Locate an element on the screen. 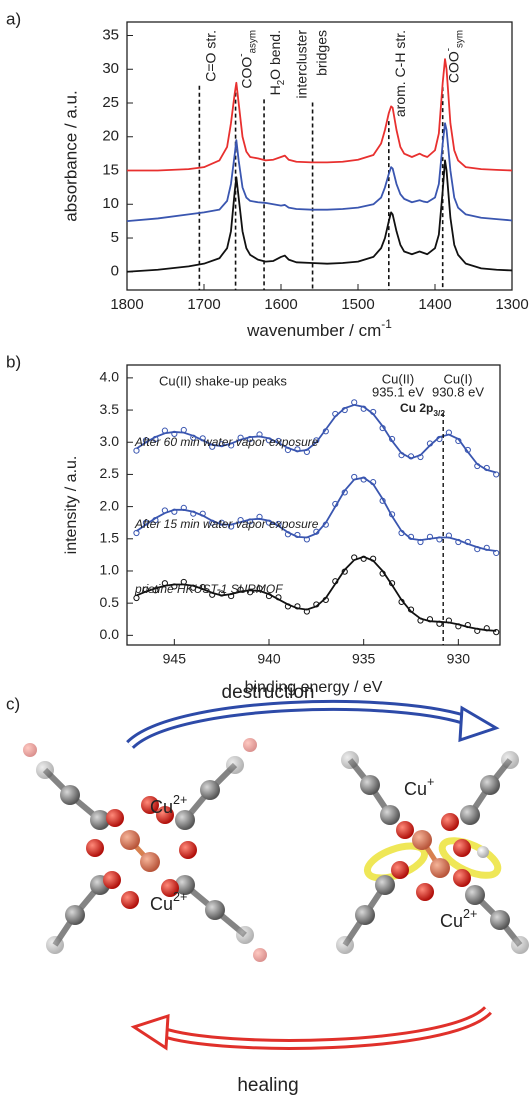 This screenshot has width=529, height=1099. annotation-label: C=O str. is located at coordinates (210, 56).